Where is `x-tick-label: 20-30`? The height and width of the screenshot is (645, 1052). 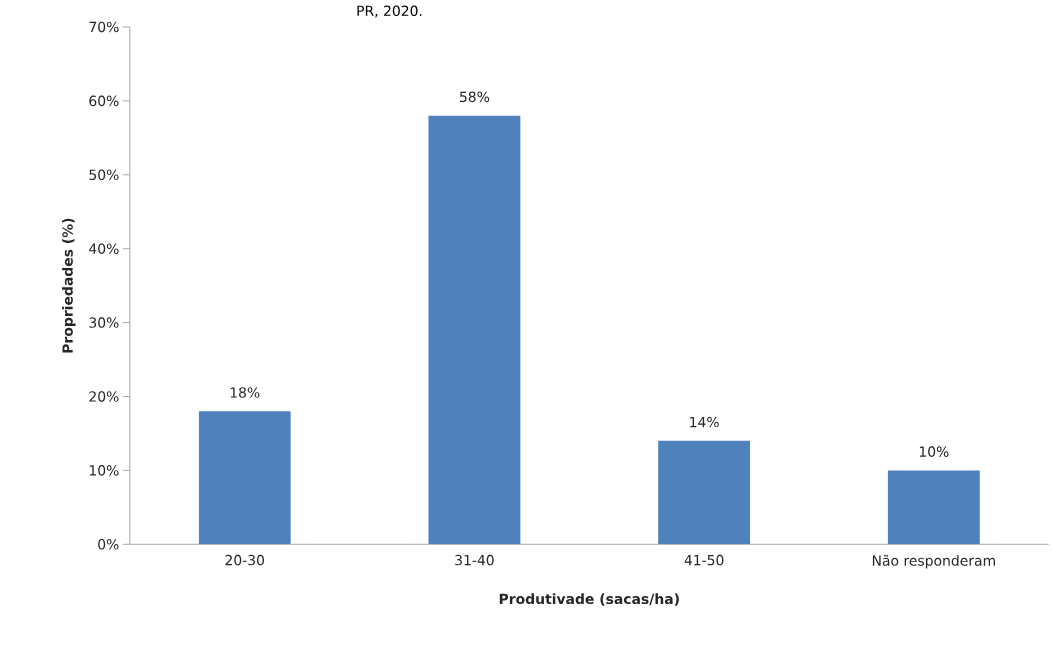 x-tick-label: 20-30 is located at coordinates (245, 560).